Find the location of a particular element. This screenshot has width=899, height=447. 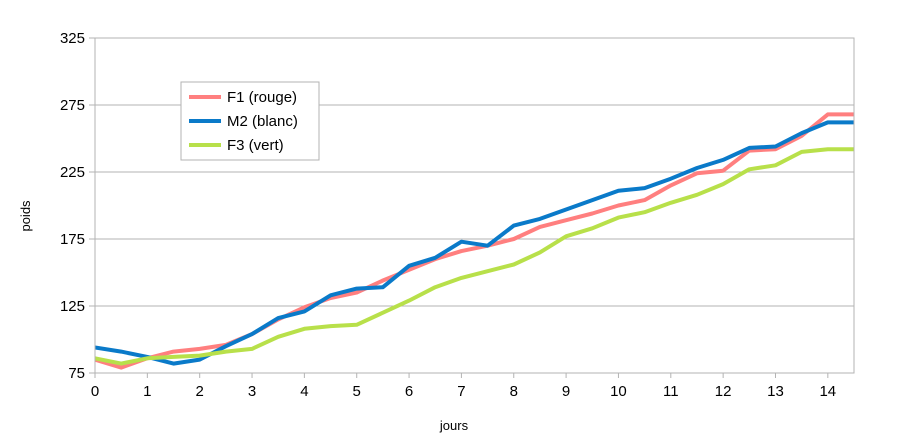

x-tick-label: 7 is located at coordinates (461, 391).